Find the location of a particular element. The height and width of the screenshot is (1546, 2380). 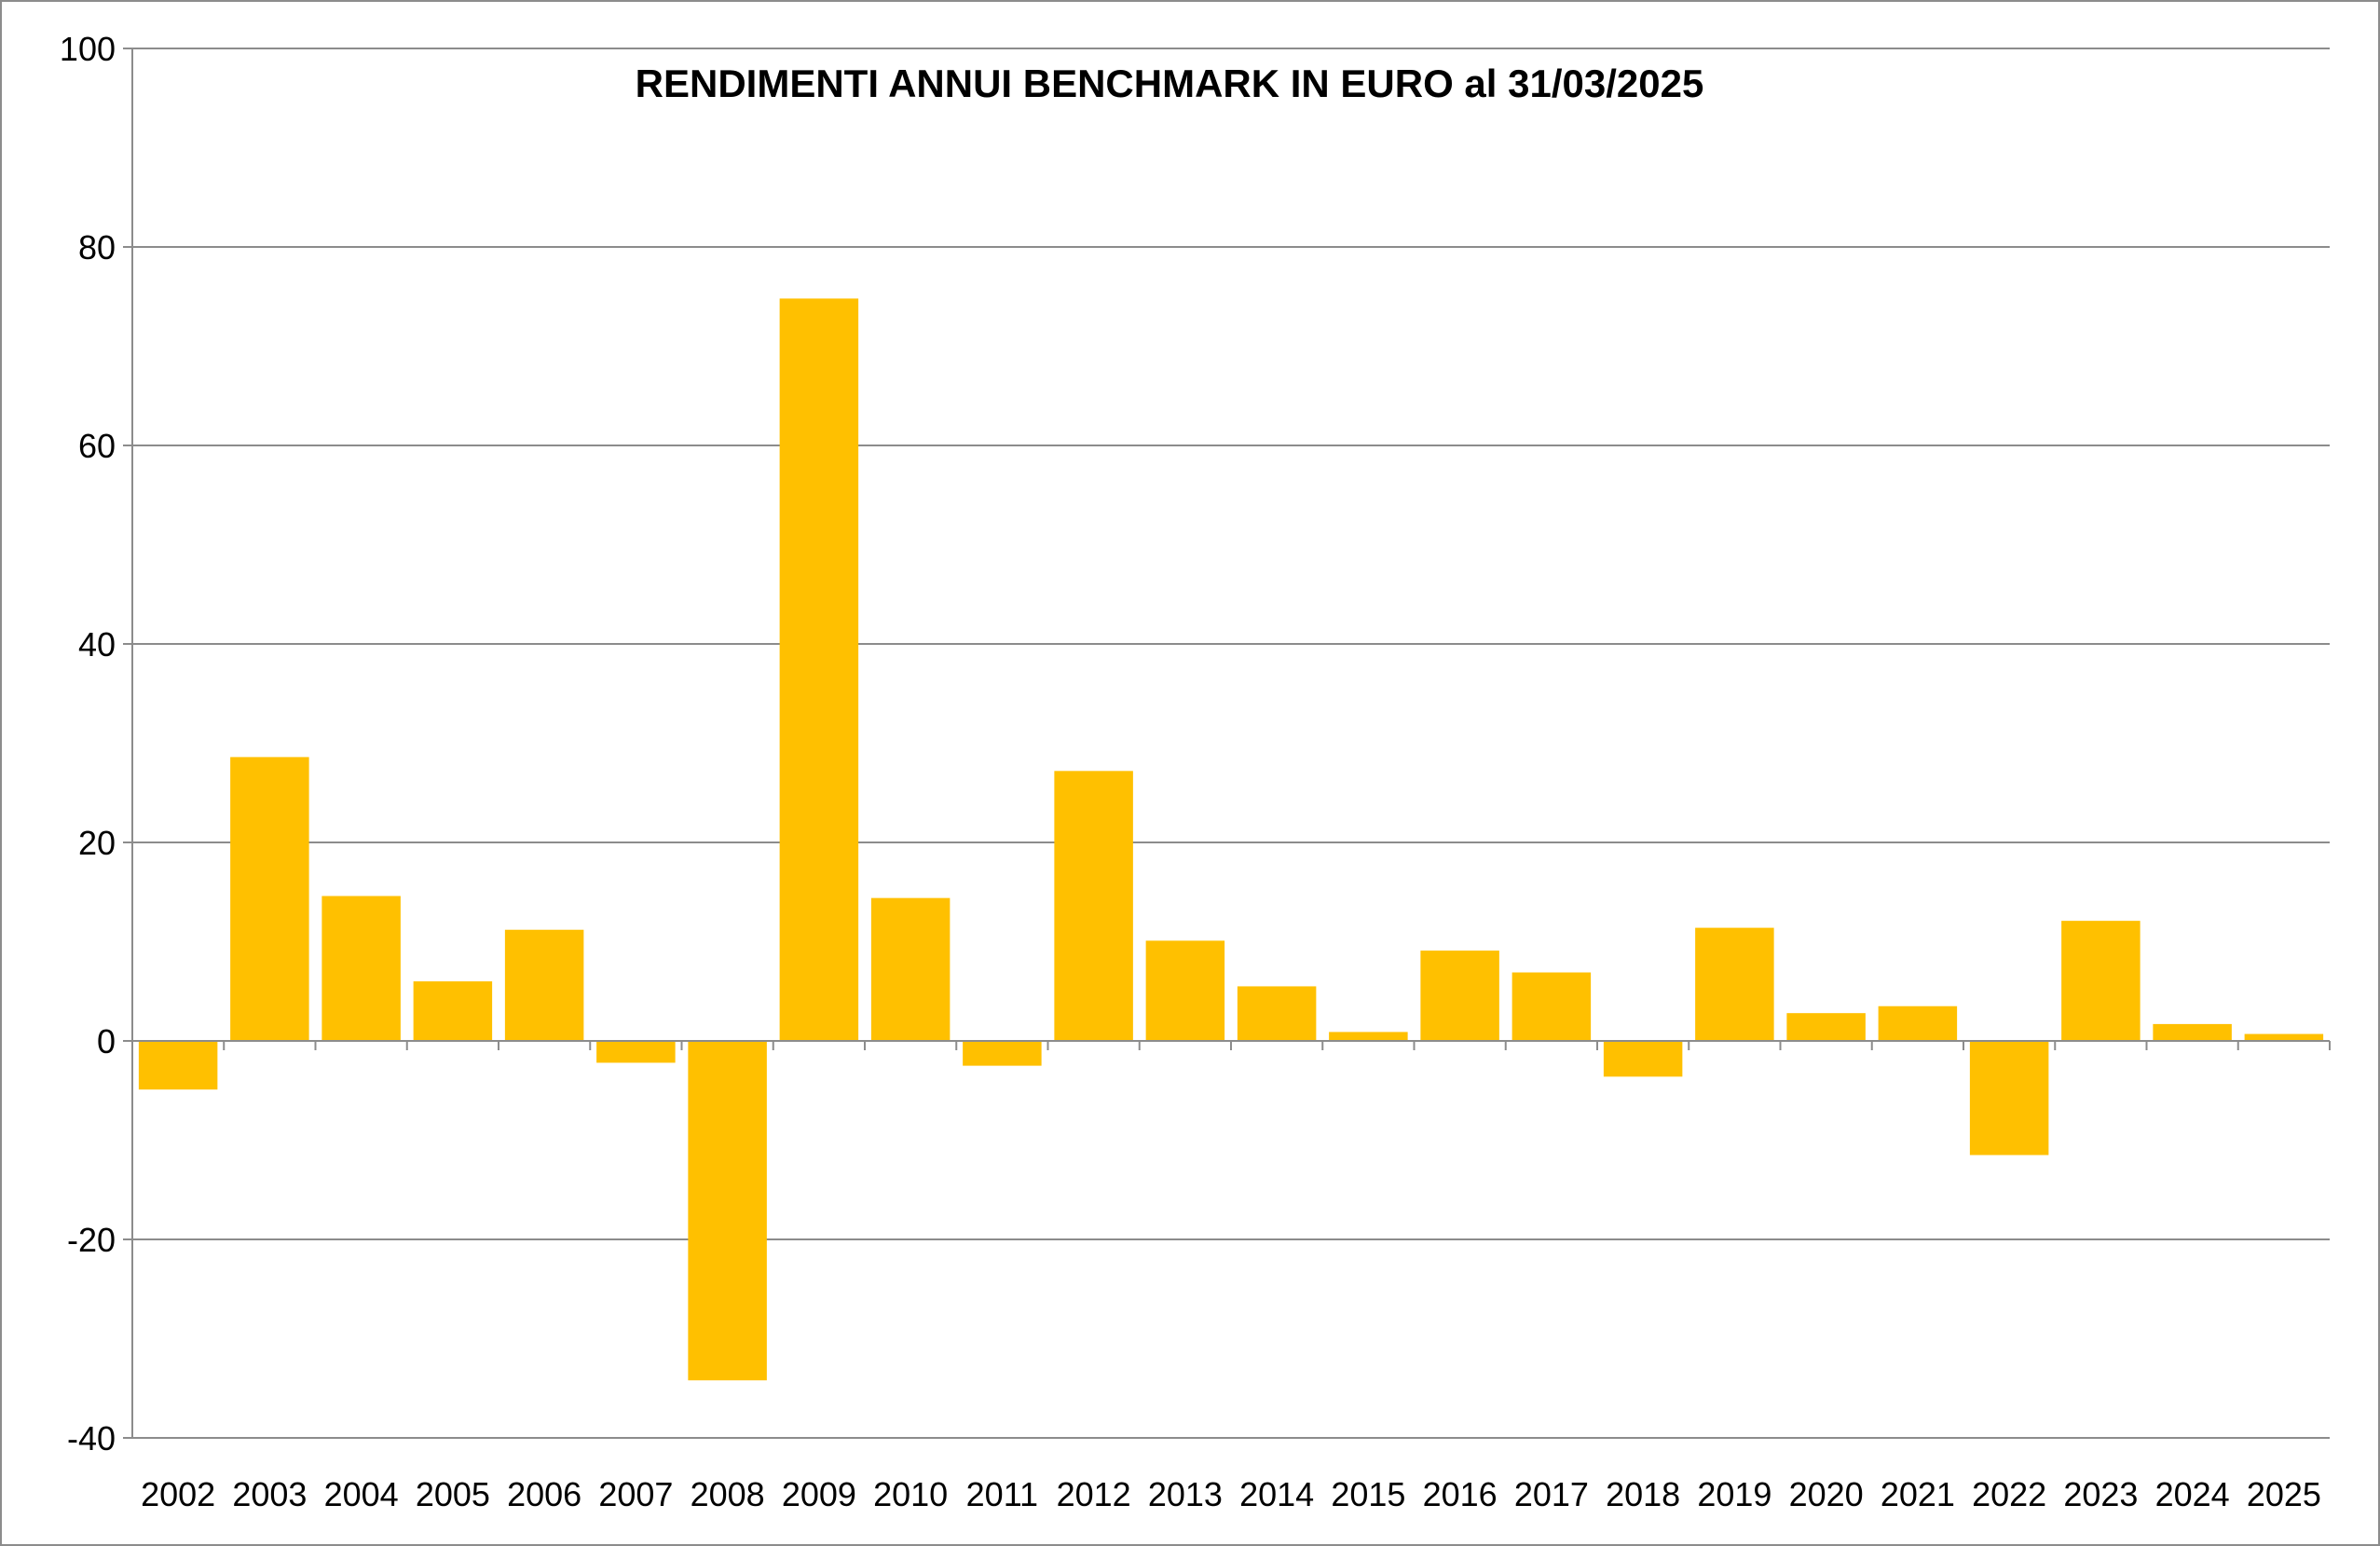

x-tick-label: 2015 is located at coordinates (1368, 1494).